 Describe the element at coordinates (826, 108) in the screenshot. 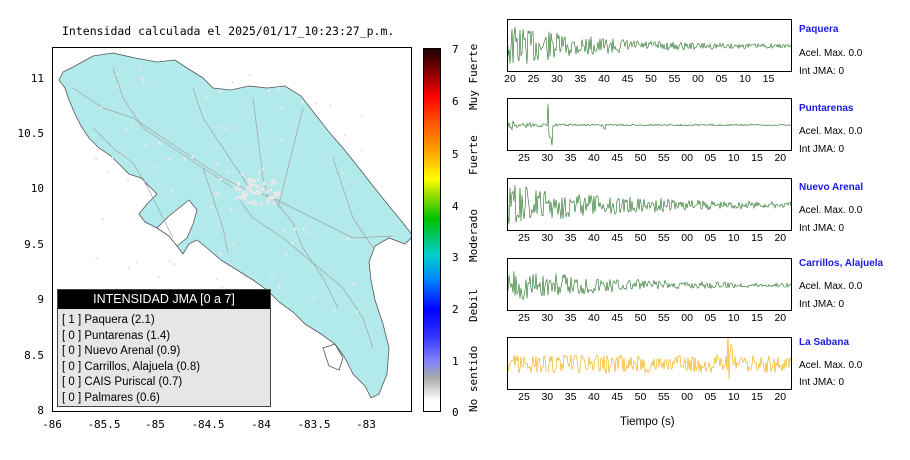

I see `station-name: Puntarenas` at that location.